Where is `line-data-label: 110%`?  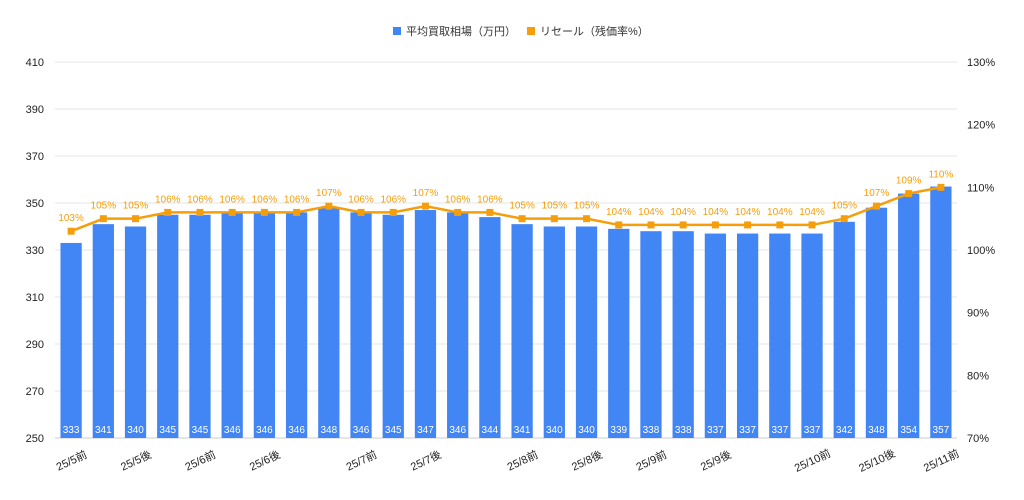 line-data-label: 110% is located at coordinates (940, 174).